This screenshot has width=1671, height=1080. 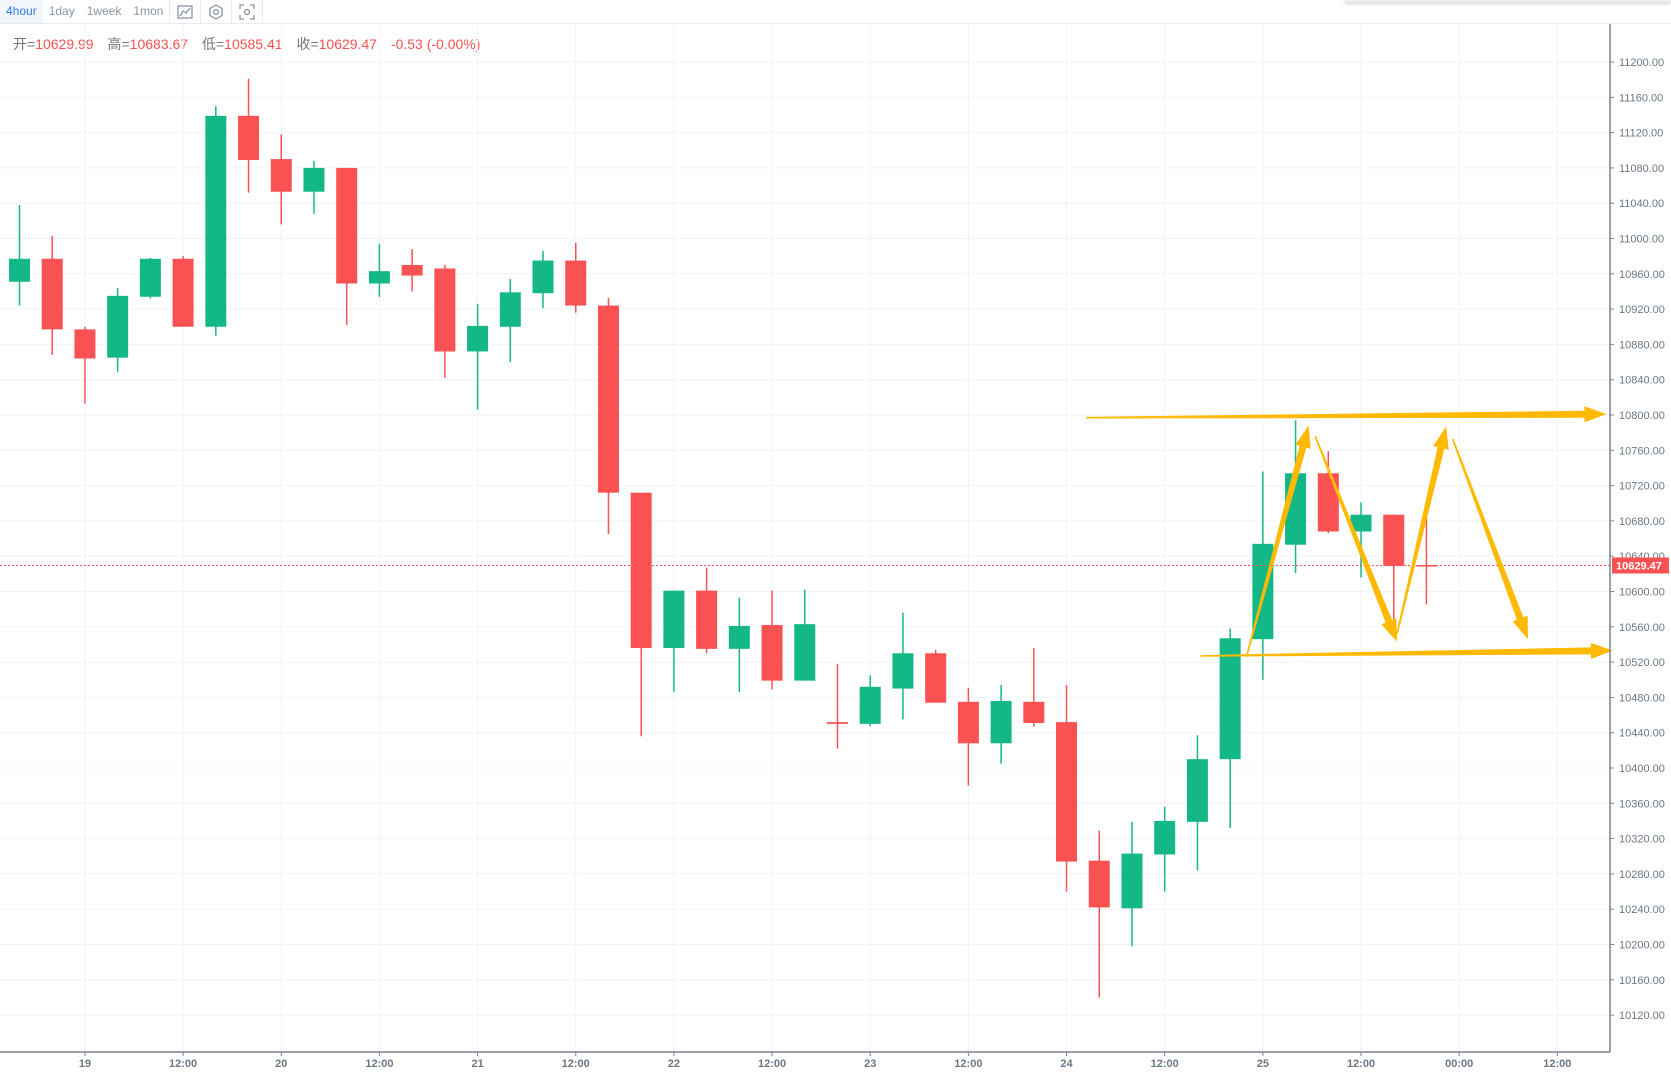 What do you see at coordinates (1641, 240) in the screenshot?
I see `price-tick-label: 11000.00` at bounding box center [1641, 240].